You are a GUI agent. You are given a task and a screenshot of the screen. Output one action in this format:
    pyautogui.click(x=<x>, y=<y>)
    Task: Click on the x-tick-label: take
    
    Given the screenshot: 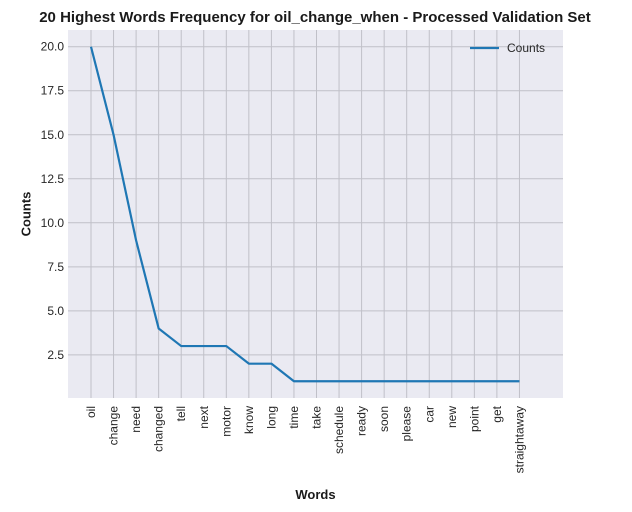 What is the action you would take?
    pyautogui.click(x=317, y=417)
    